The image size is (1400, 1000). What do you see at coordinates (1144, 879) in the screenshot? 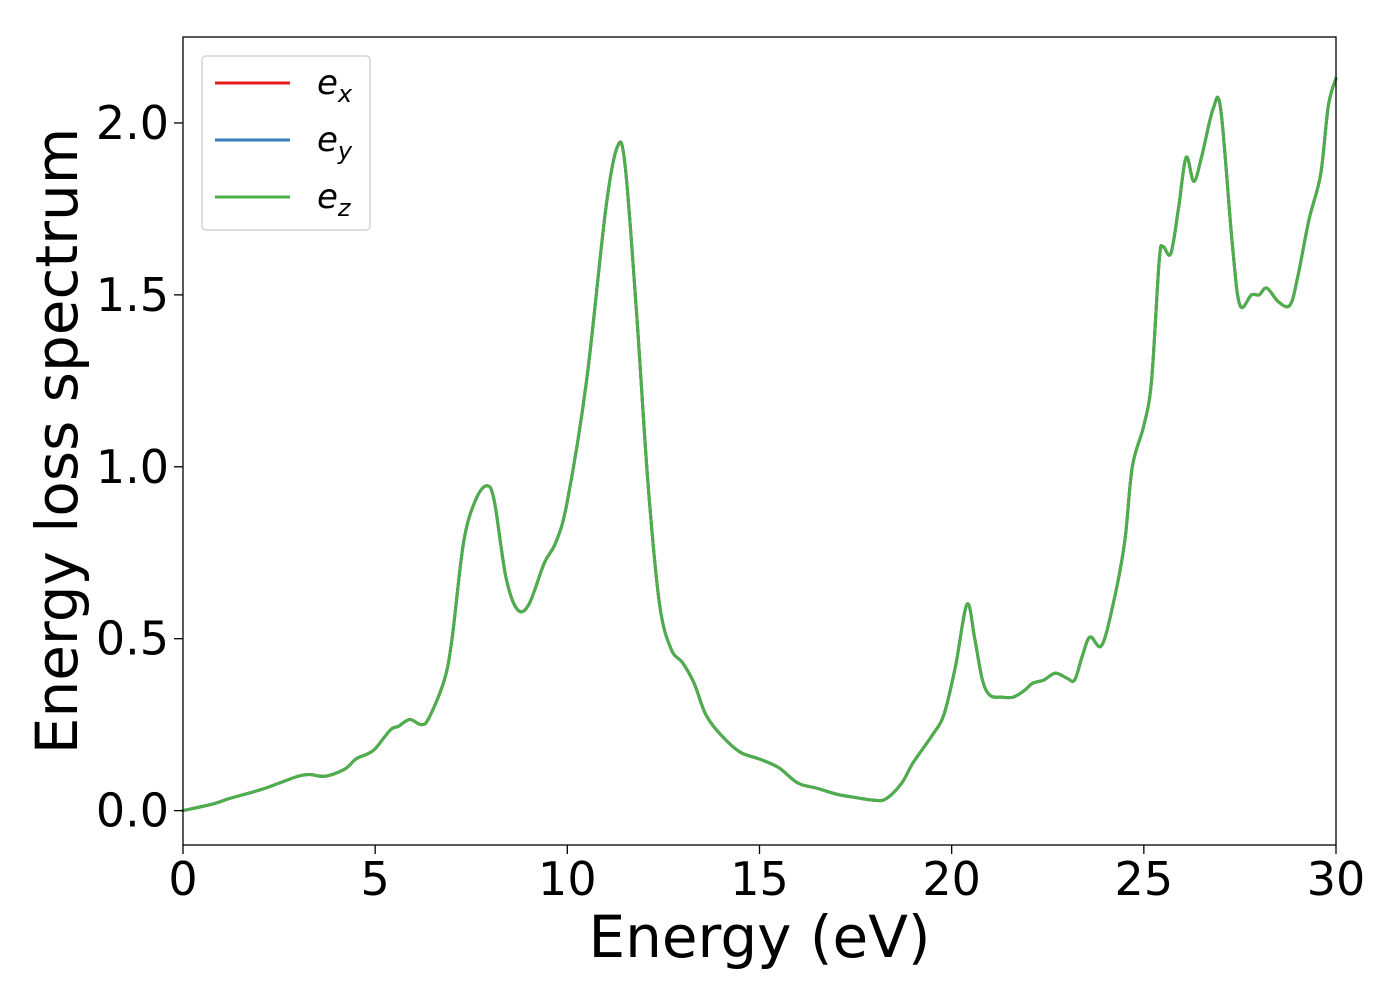
I see `x-tick-label: 25` at bounding box center [1144, 879].